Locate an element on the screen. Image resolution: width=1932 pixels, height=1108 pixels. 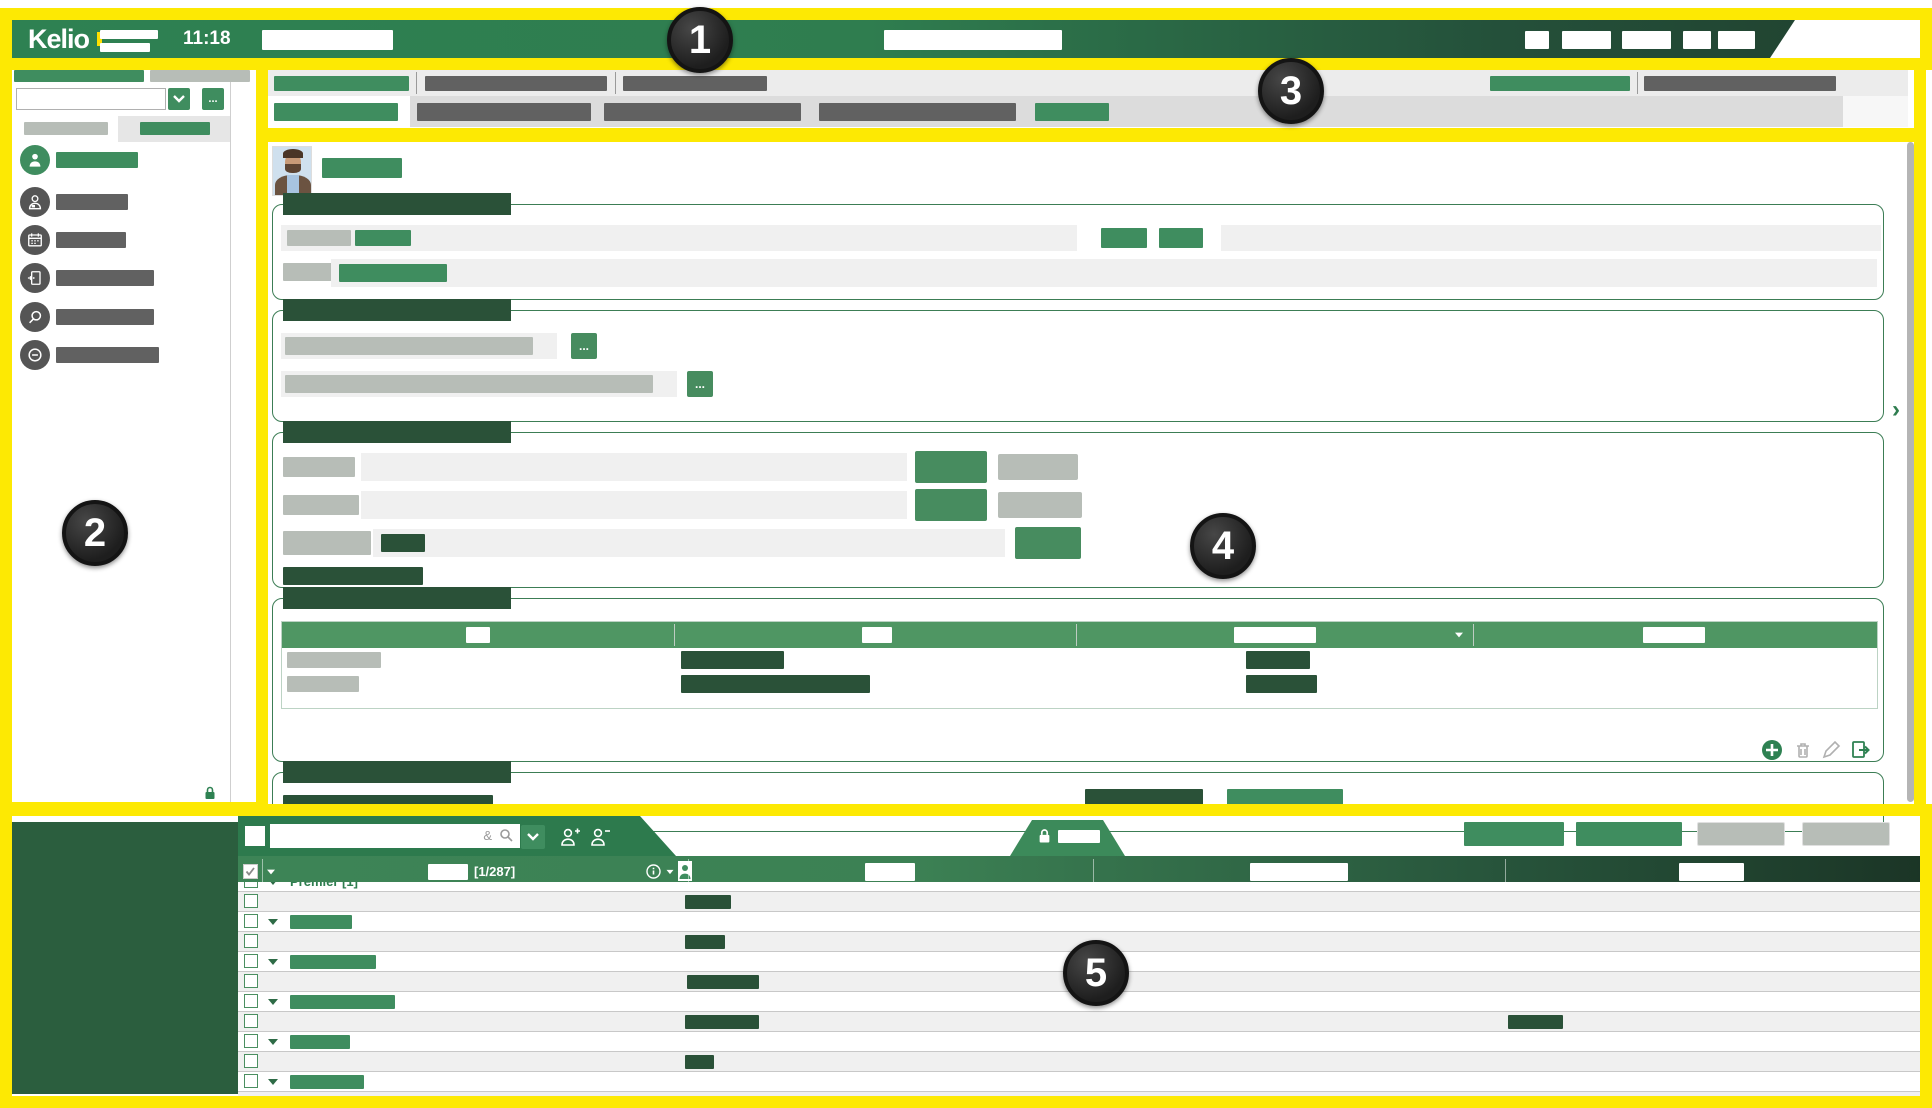
expand-all-icon is located at coordinates (271, 872).